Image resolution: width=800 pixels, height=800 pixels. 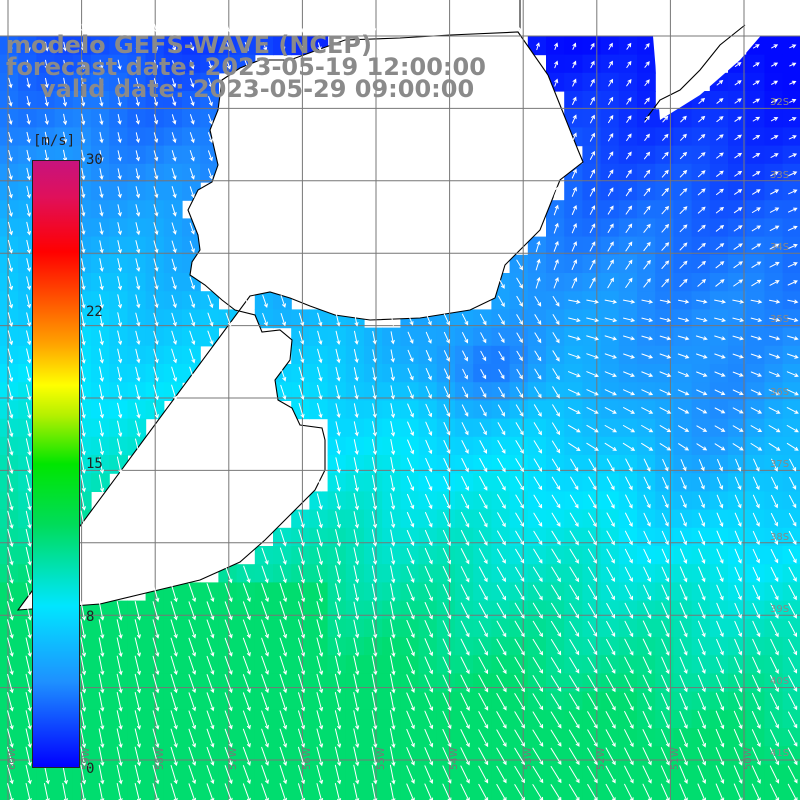 I want to click on lat-label-39s: 39S, so click(x=780, y=609).